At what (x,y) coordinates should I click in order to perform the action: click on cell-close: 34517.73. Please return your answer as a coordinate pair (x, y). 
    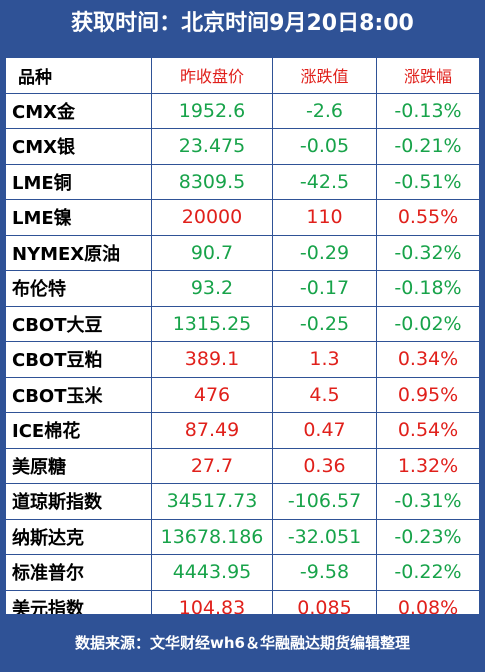
    Looking at the image, I should click on (212, 501).